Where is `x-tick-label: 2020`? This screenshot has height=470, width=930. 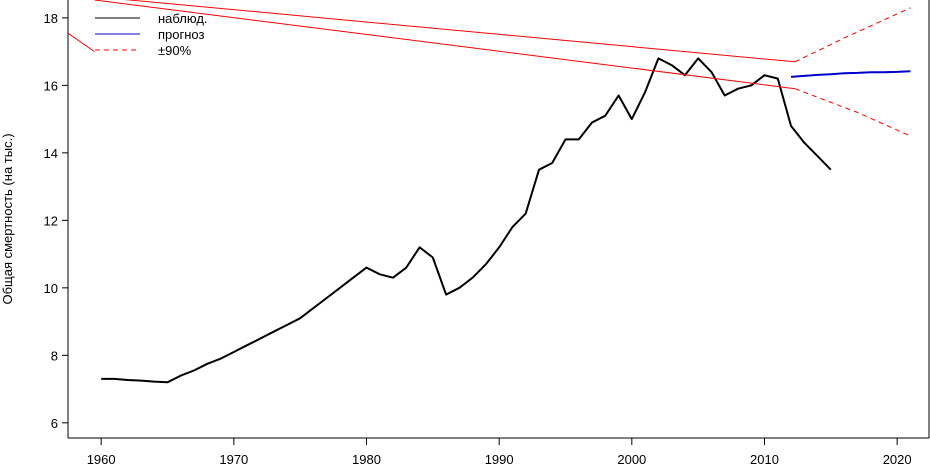
x-tick-label: 2020 is located at coordinates (897, 459).